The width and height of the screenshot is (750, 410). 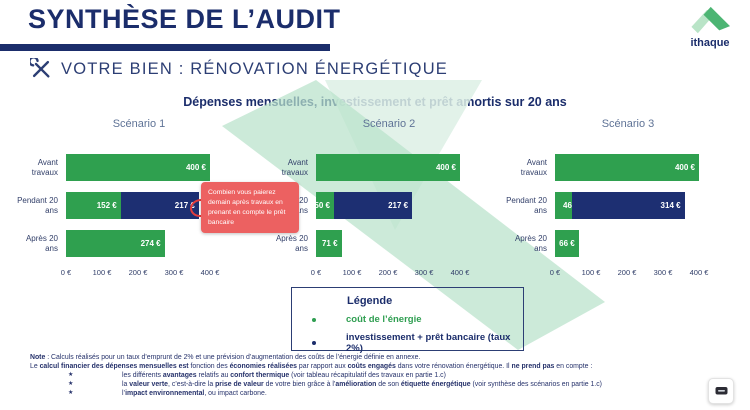 I want to click on section-header: VOTRE BIEN : RÉNOVATION ÉNERGÉTIQUE, so click(x=239, y=69).